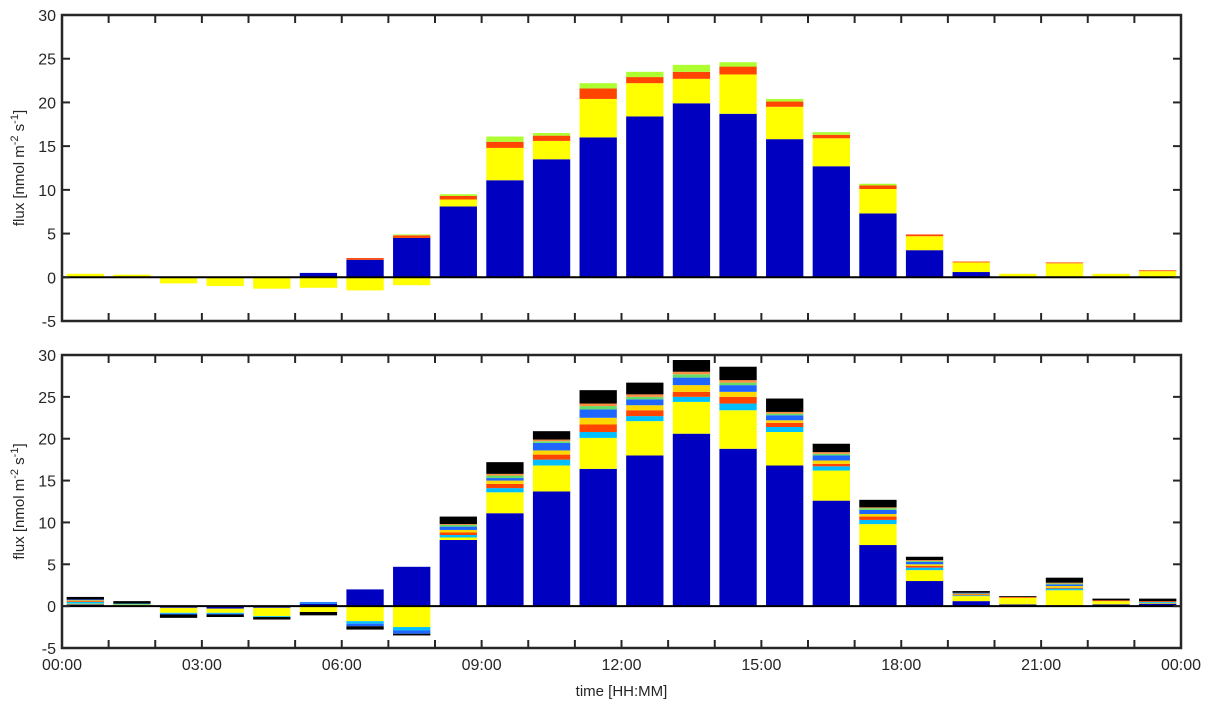 This screenshot has height=704, width=1212. I want to click on x-tick-label: 09:00, so click(482, 665).